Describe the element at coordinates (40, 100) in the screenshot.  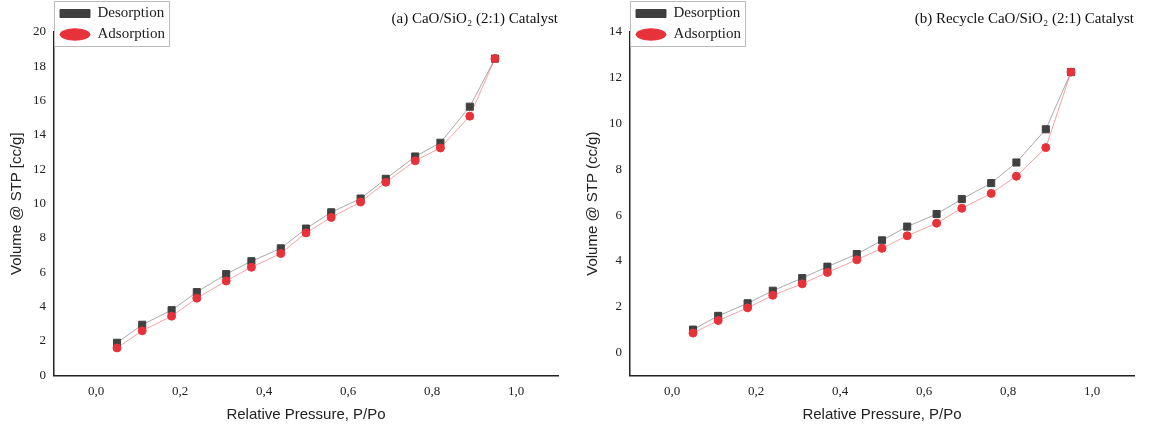
I see `y-tick-label: 16` at that location.